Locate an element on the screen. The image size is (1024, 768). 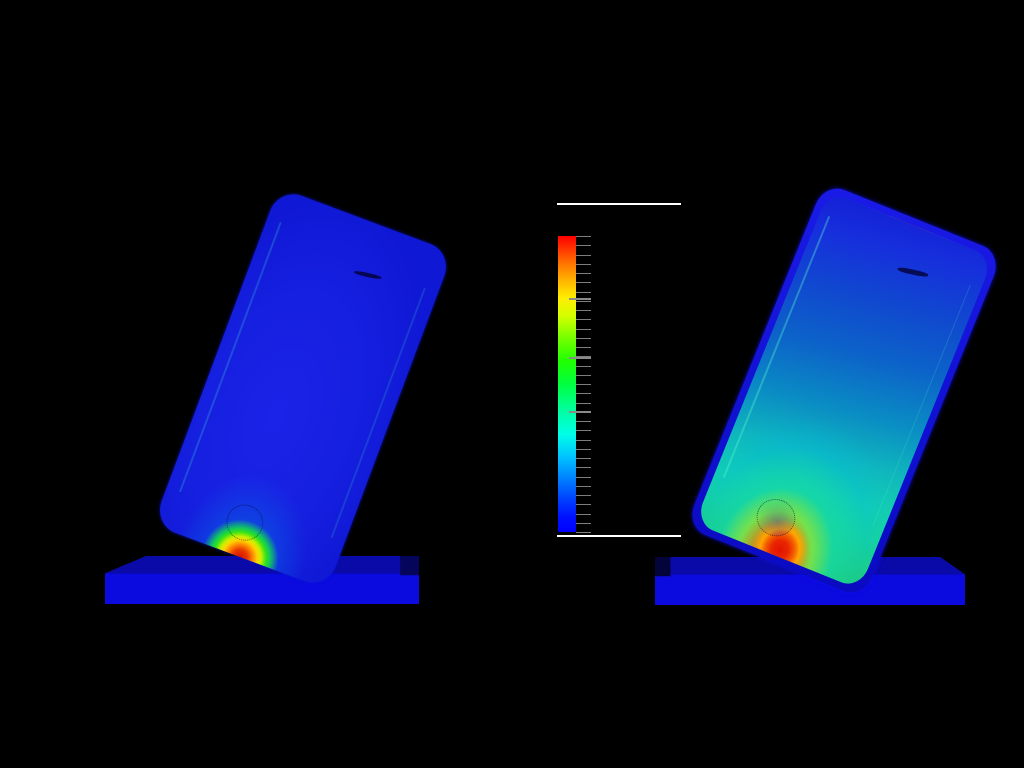
legend-top-rule is located at coordinates (619, 204).